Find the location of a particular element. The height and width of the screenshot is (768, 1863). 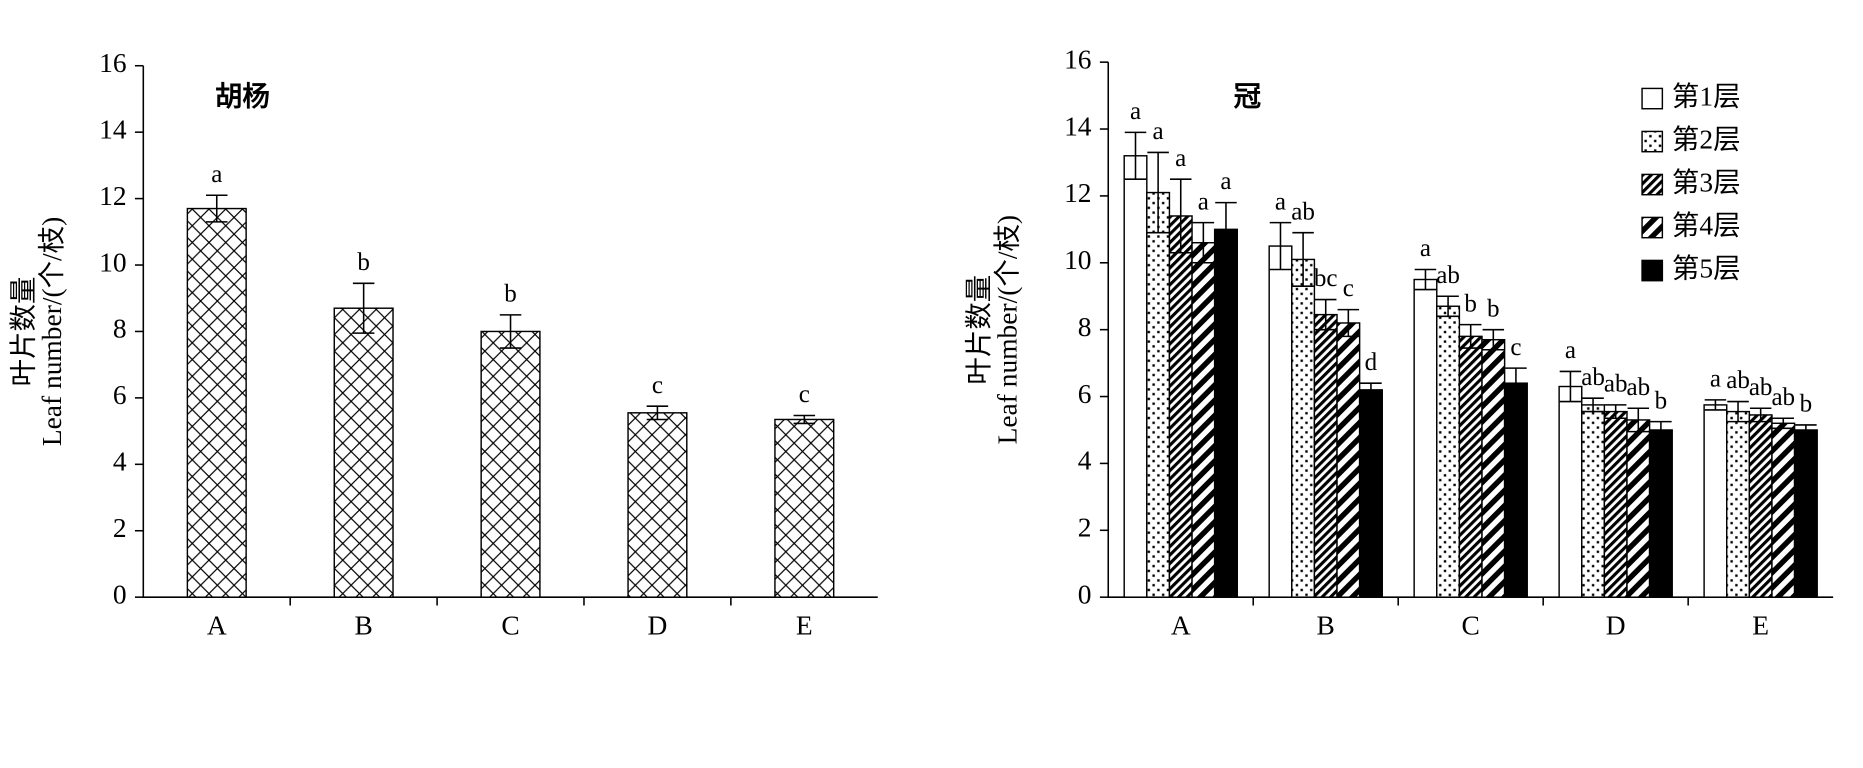

x-tick-label: D is located at coordinates (658, 626).